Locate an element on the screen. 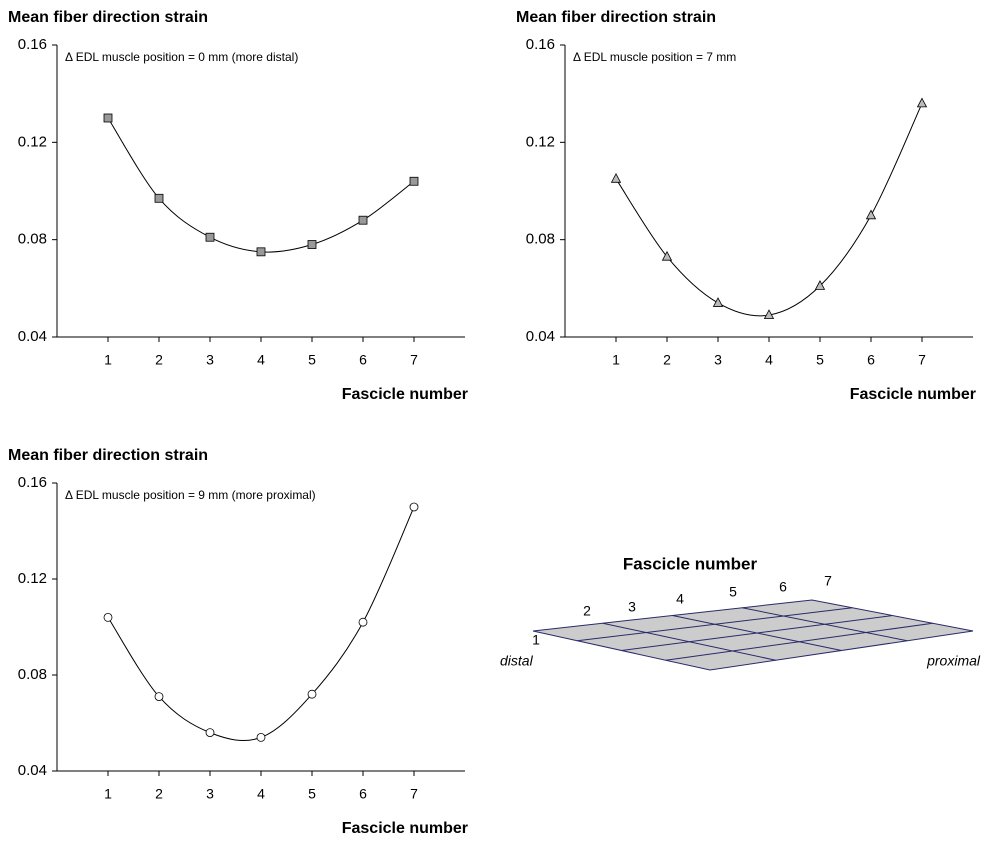 The image size is (987, 841). fascicle-label: 6 is located at coordinates (783, 587).